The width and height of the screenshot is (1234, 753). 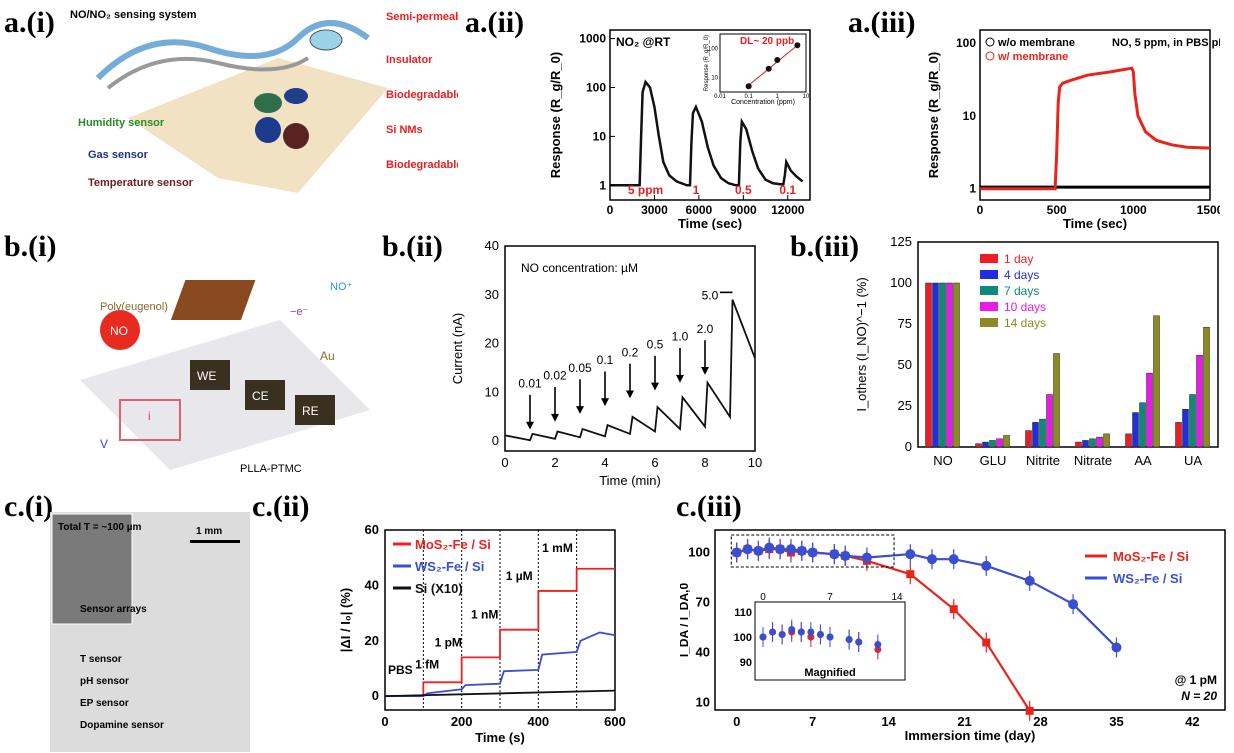 I want to click on a2-concentration-label: 5 ppm, so click(x=645, y=190).